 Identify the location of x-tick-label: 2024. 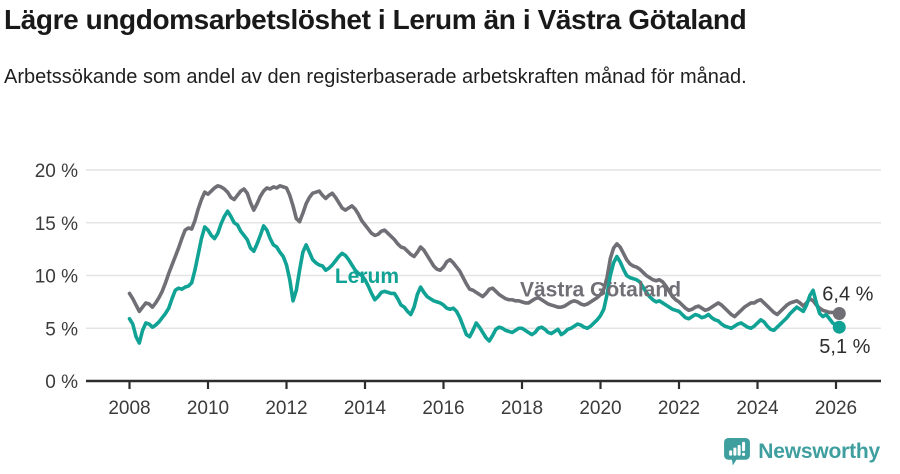
(757, 408).